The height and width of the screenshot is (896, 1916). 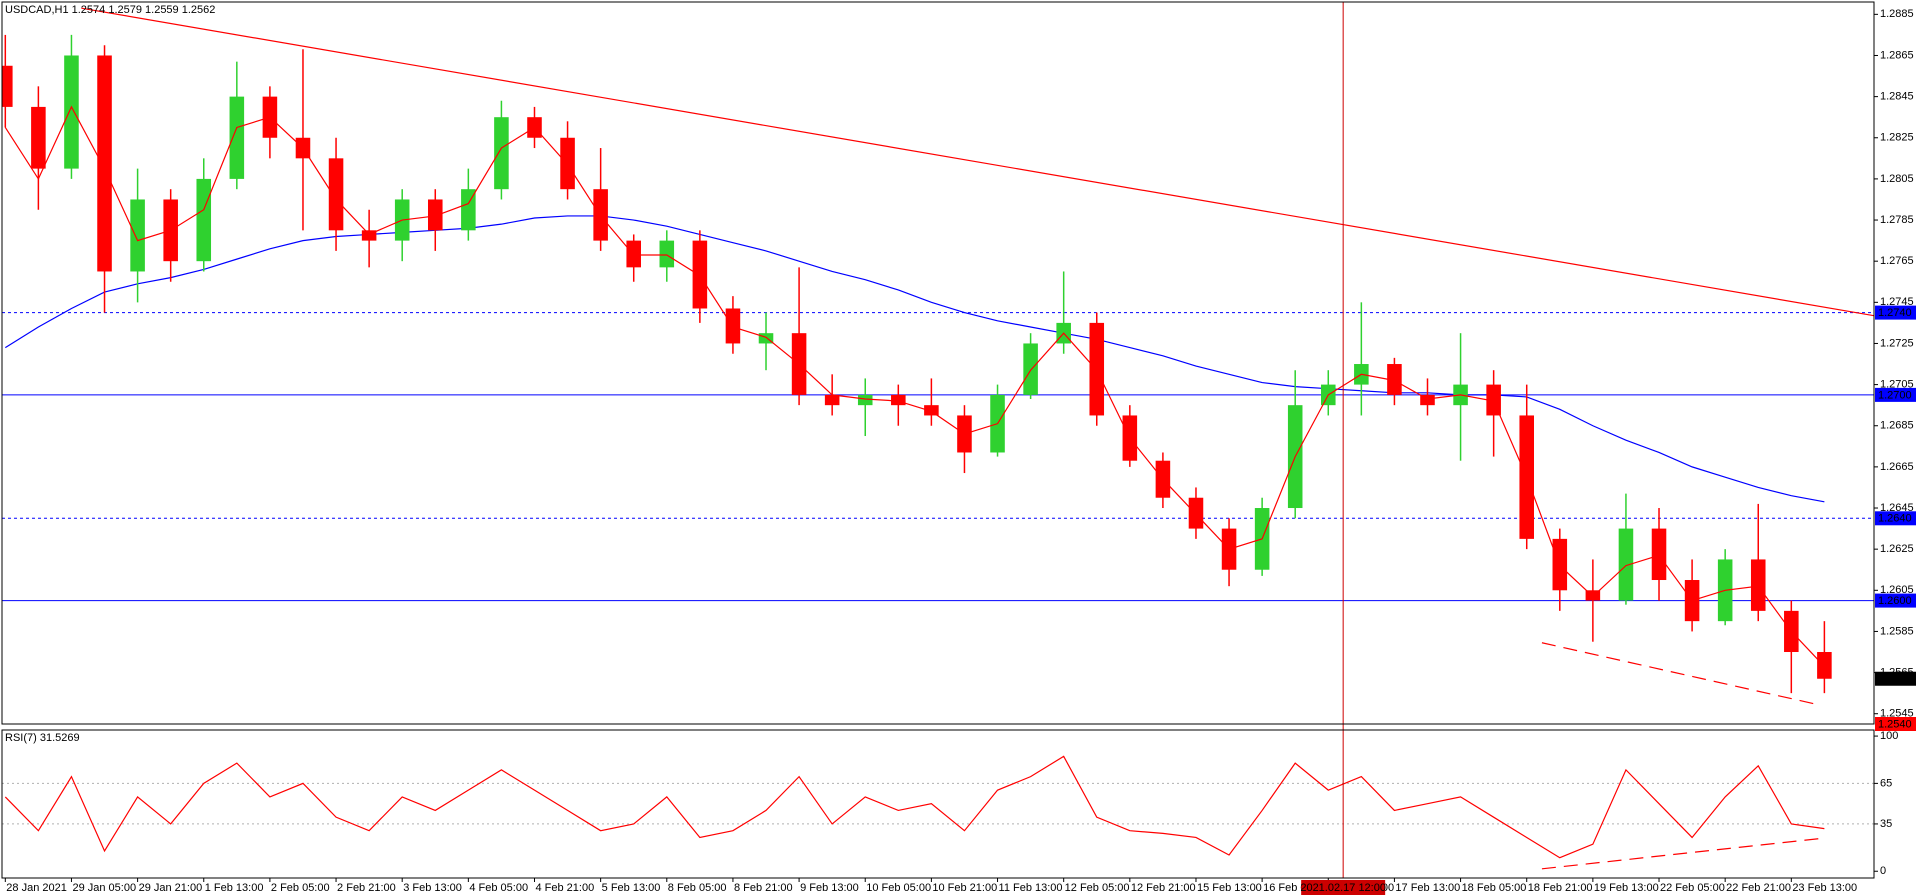 I want to click on rsi-tick-label: 65, so click(x=1886, y=783).